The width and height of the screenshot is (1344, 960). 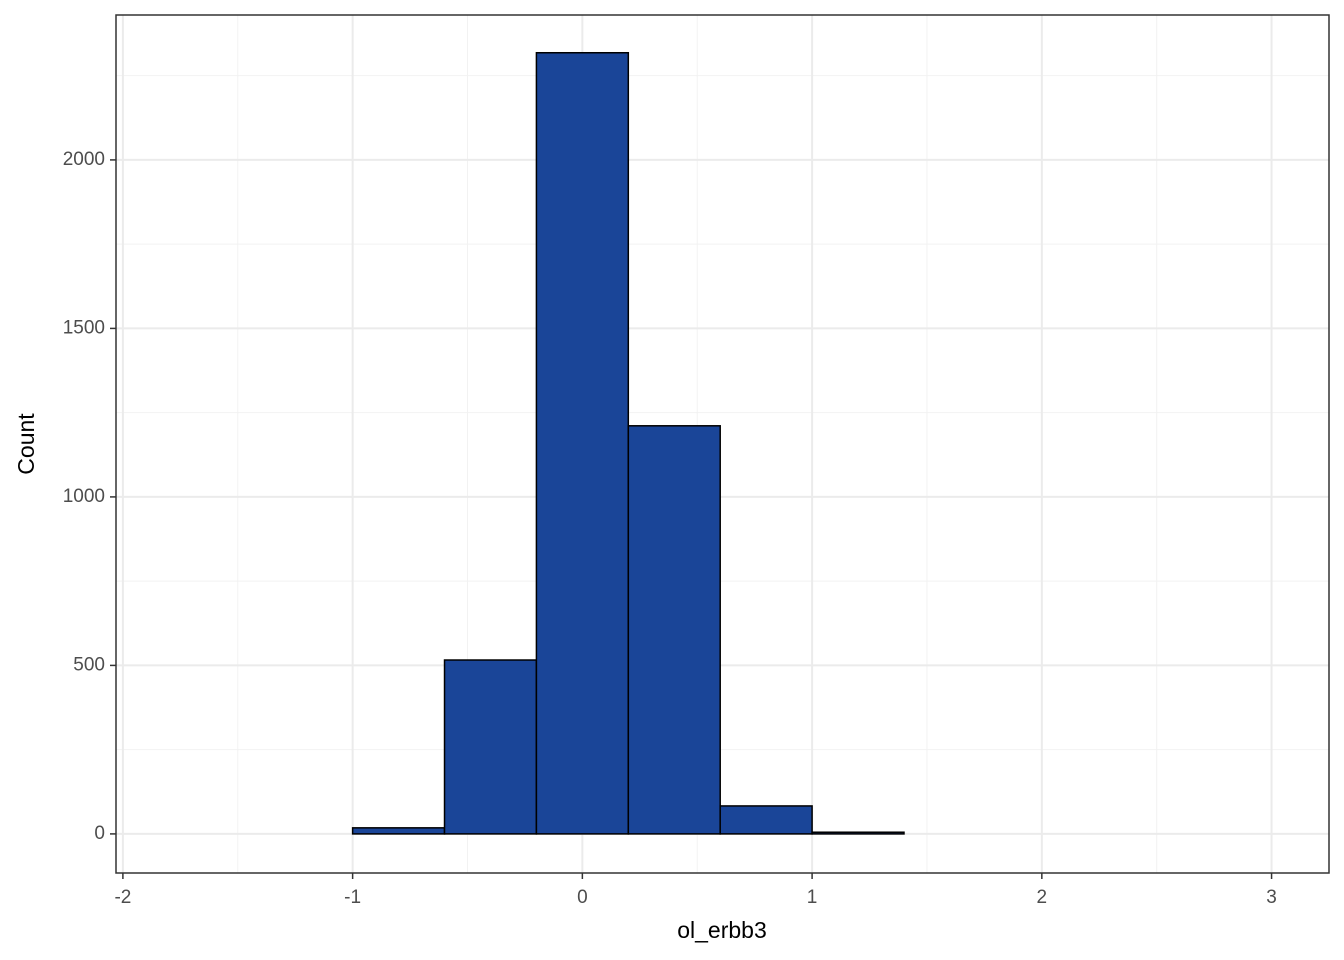 I want to click on x-tick-label: 1, so click(x=812, y=897).